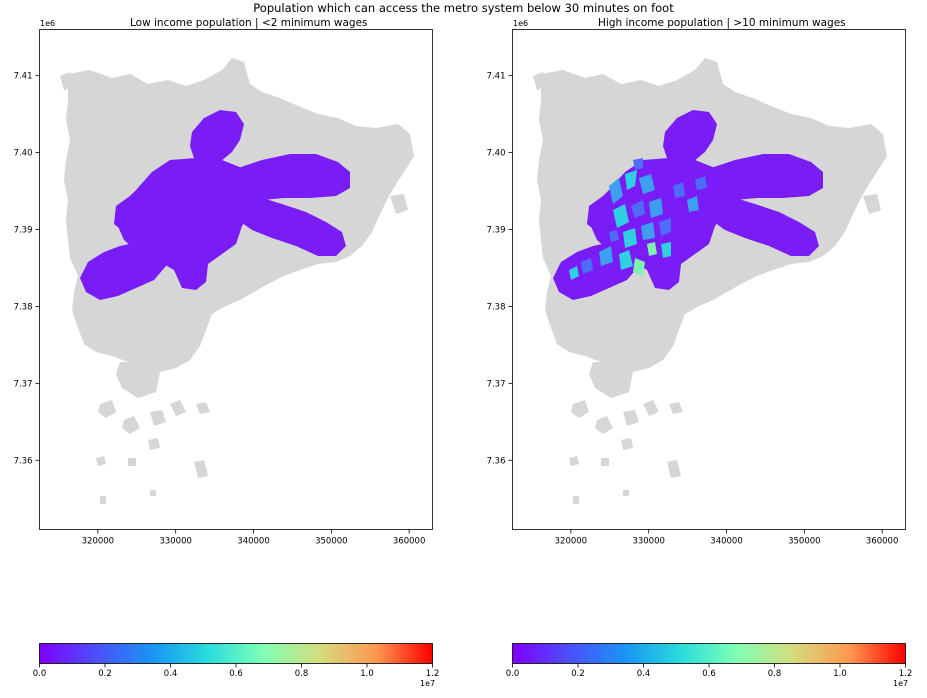  I want to click on left-y-tick-label: 7.40, so click(23, 154).